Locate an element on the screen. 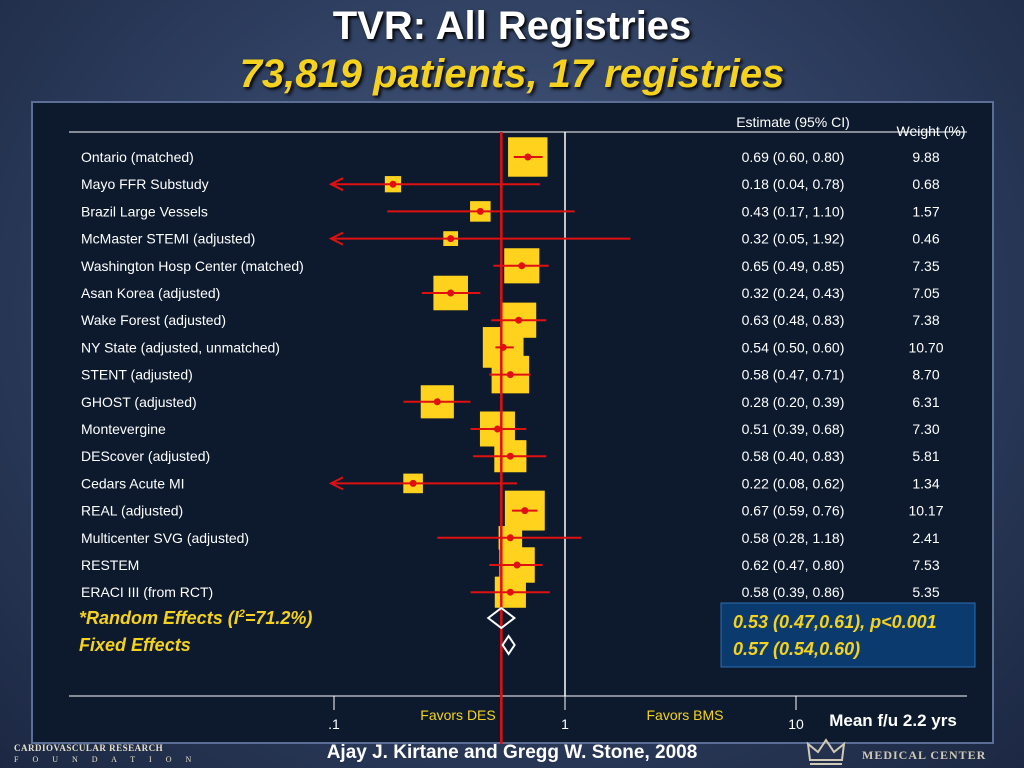 The height and width of the screenshot is (768, 1024). study-estimate-text: 0.18 (0.04, 0.78) is located at coordinates (793, 184).